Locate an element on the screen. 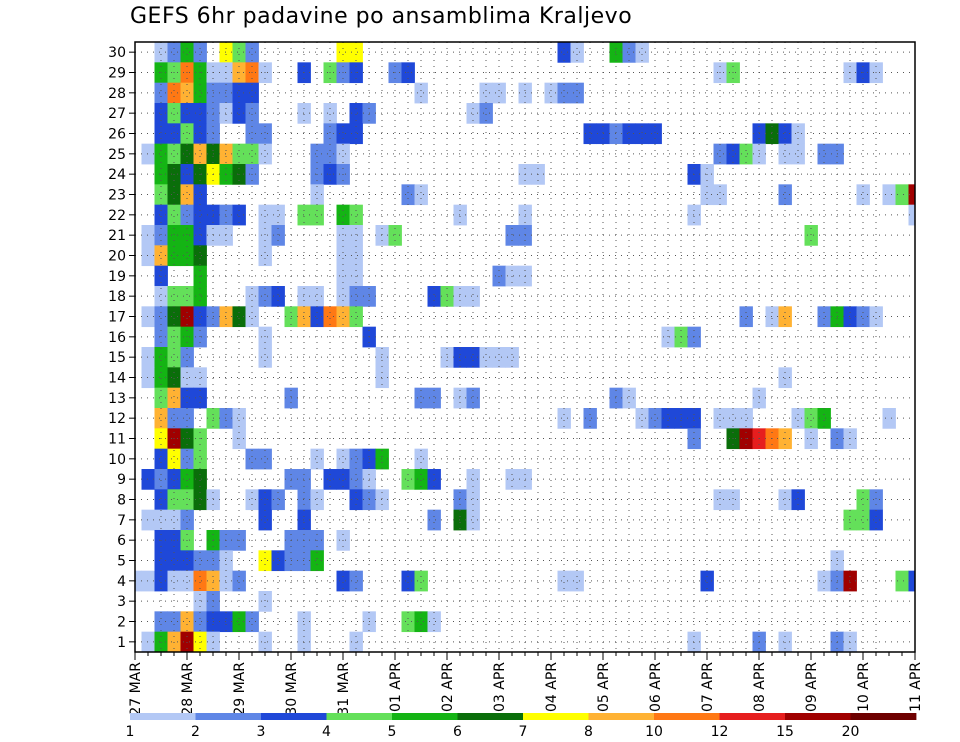 This screenshot has height=742, width=960. y-tick-label: 20 is located at coordinates (117, 257).